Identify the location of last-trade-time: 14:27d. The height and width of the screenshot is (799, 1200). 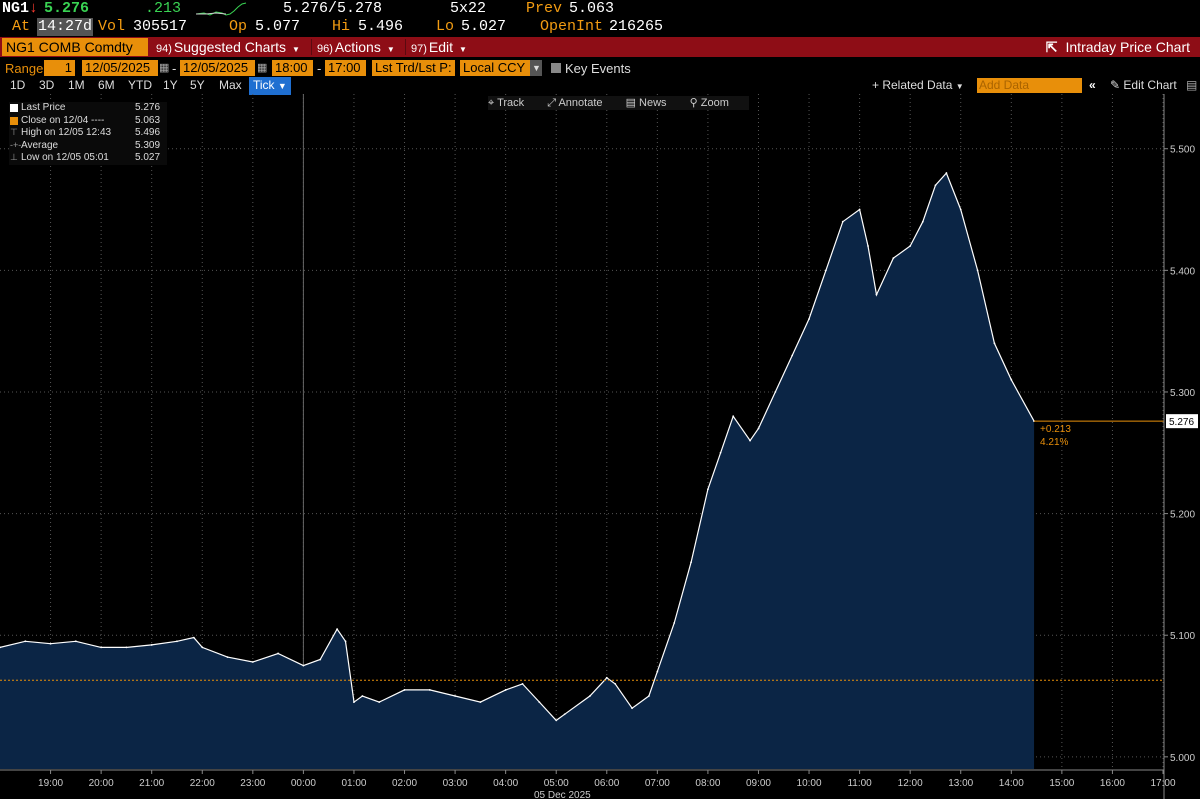
(65, 27).